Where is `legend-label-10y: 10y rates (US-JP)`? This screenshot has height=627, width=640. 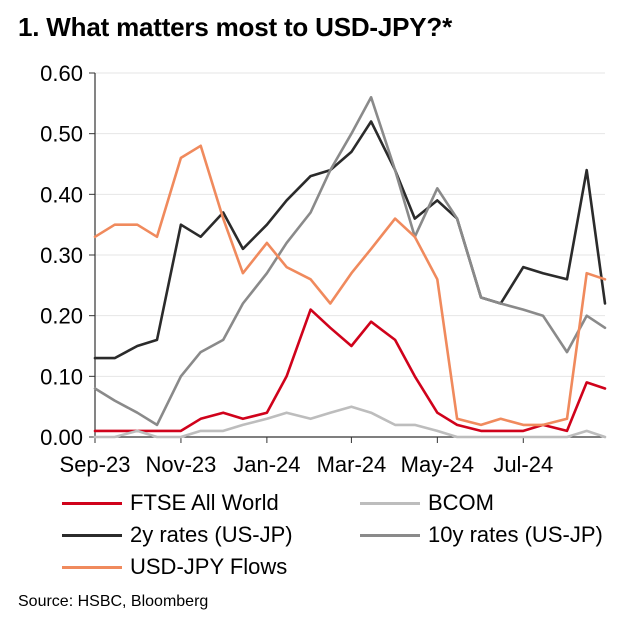 legend-label-10y: 10y rates (US-JP) is located at coordinates (515, 534).